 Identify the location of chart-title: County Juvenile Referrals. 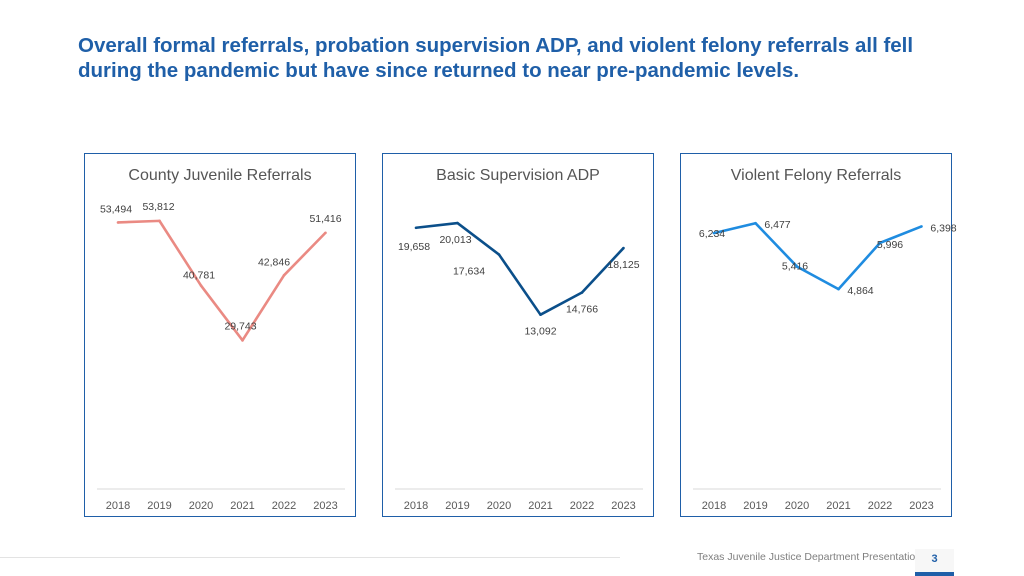
(219, 175).